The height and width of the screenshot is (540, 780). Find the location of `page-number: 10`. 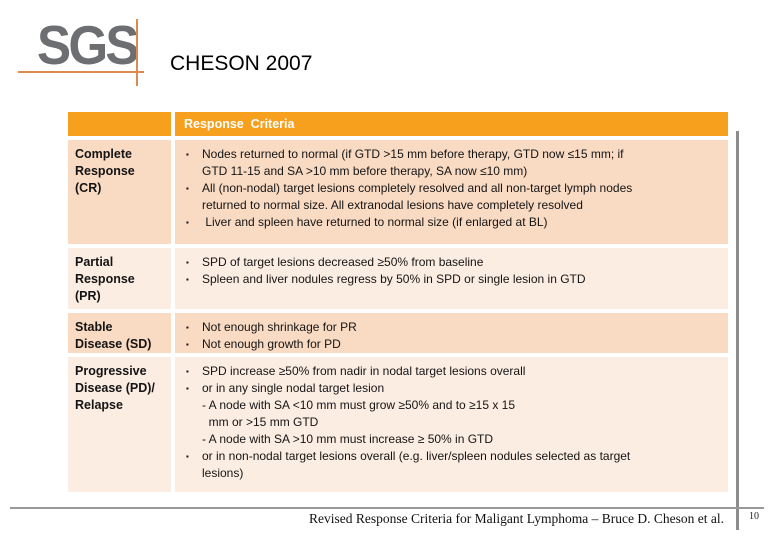

page-number: 10 is located at coordinates (754, 516).